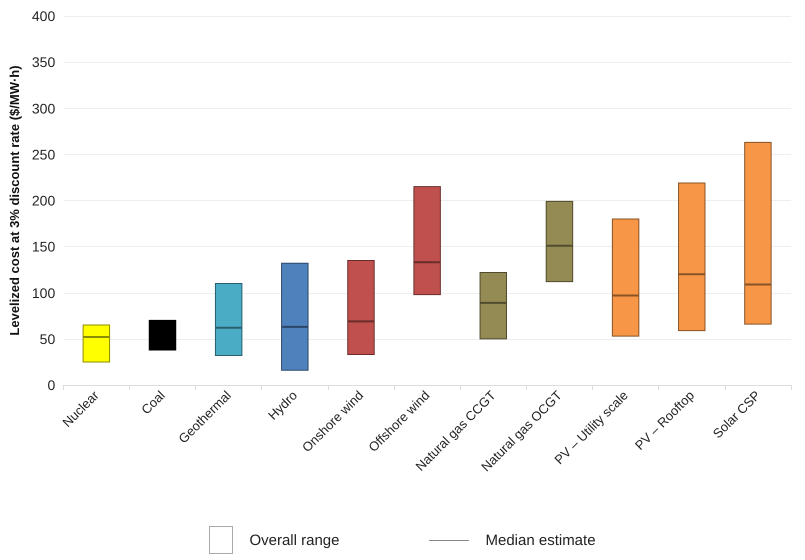  What do you see at coordinates (44, 246) in the screenshot?
I see `y-tick-label: 150` at bounding box center [44, 246].